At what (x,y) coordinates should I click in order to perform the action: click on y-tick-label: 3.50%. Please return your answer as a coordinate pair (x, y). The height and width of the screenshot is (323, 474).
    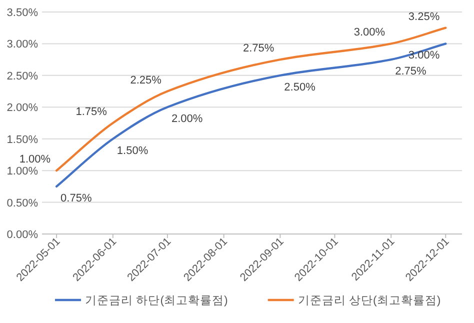
    Looking at the image, I should click on (22, 13).